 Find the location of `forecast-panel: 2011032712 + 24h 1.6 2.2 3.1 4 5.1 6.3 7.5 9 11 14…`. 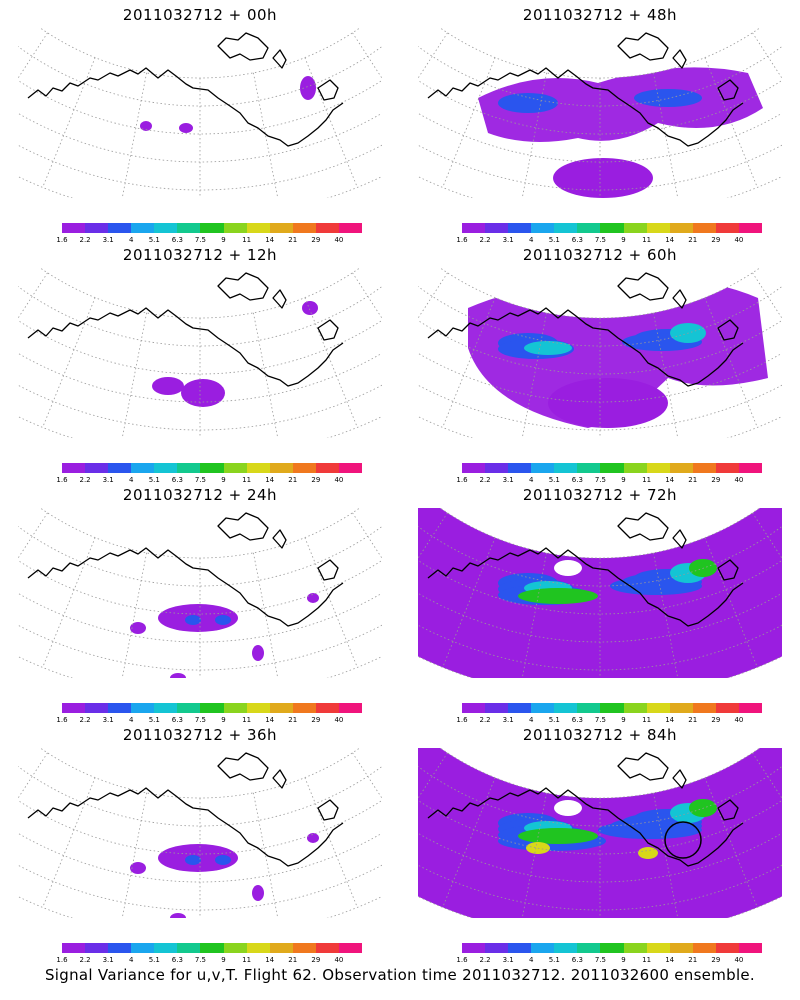

forecast-panel: 2011032712 + 24h 1.6 2.2 3.1 4 5.1 6.3 7.5 9 11 14… is located at coordinates (200, 602).